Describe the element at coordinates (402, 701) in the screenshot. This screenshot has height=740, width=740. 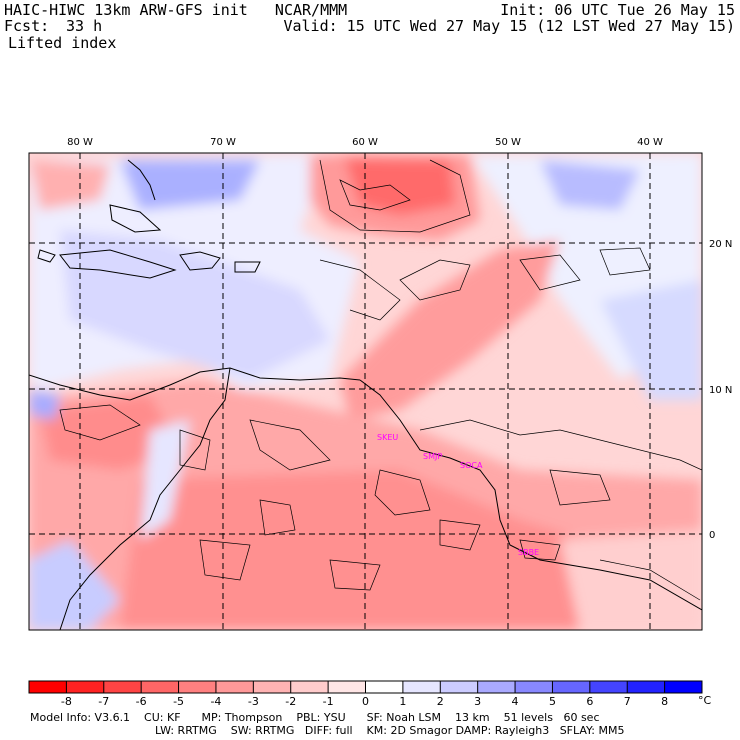
I see `colorbar-tick-label: 1` at that location.